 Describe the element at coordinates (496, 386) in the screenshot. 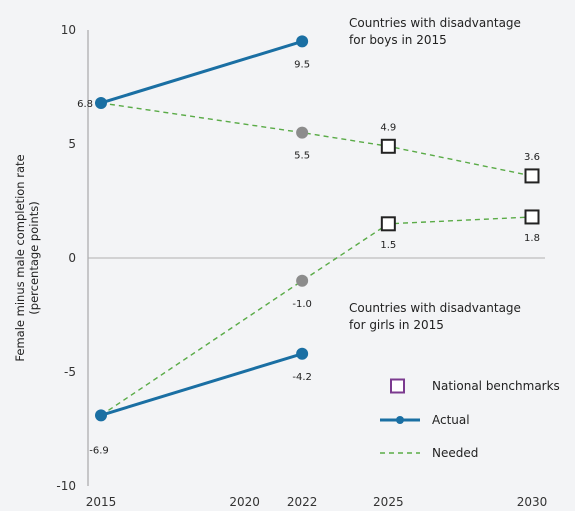

I see `legend-label: National benchmarks` at that location.